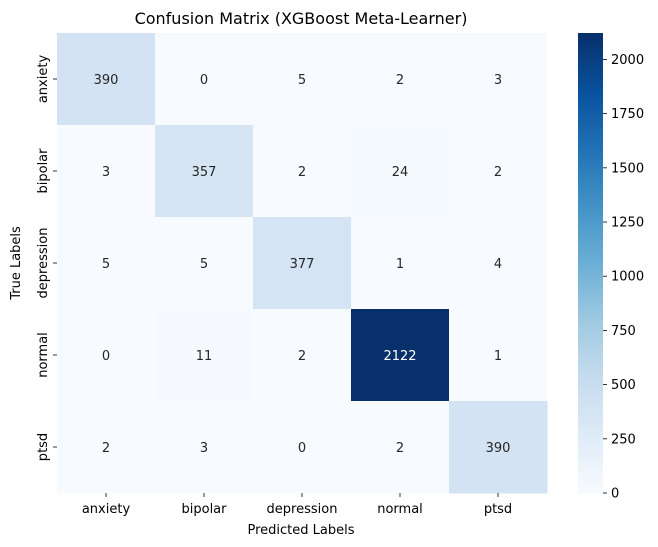 The image size is (658, 547). What do you see at coordinates (615, 494) in the screenshot?
I see `colorbar-tick-label: 0` at bounding box center [615, 494].